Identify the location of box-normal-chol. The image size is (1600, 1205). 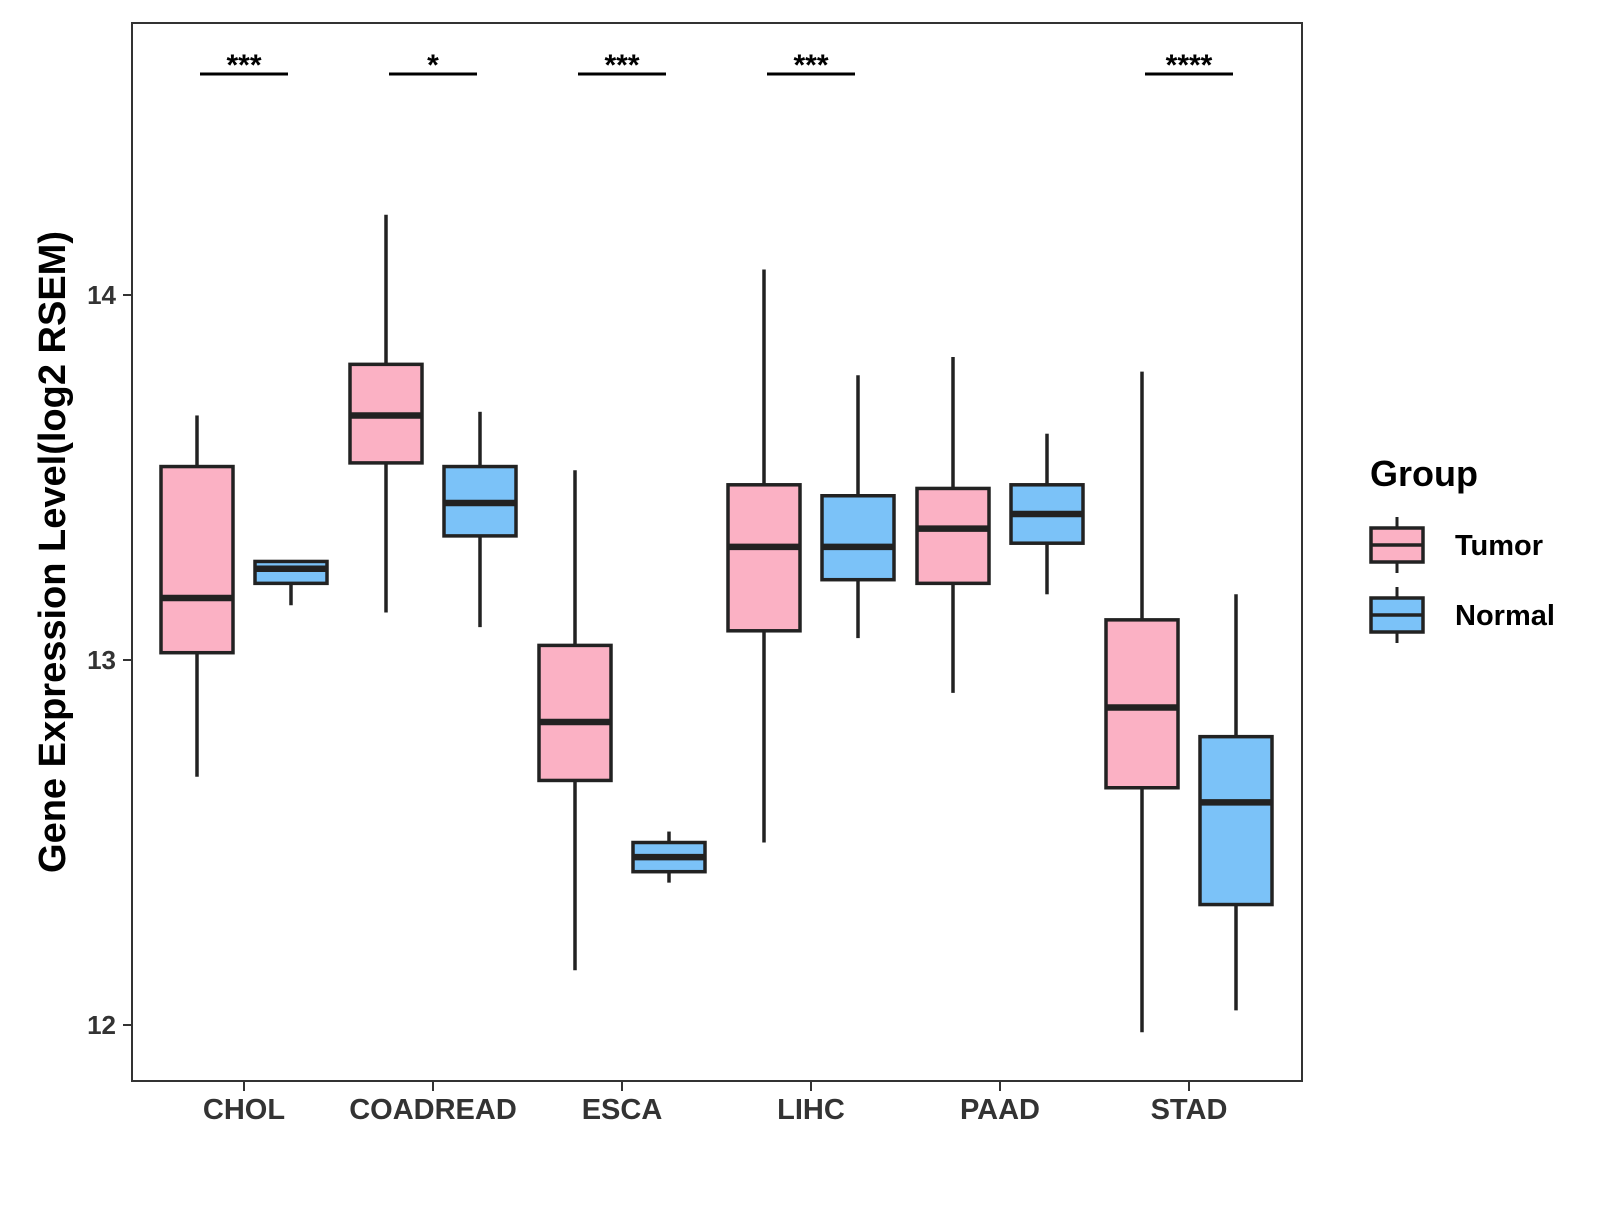
(291, 582).